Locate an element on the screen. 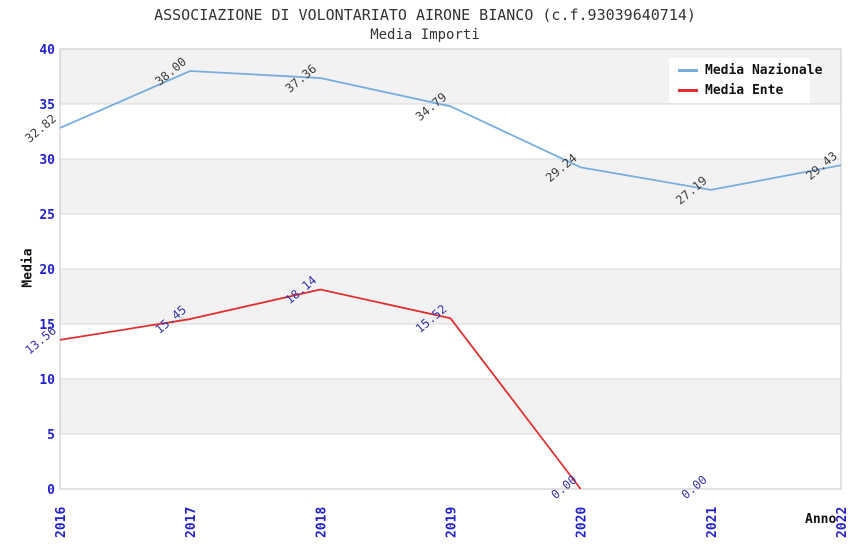 The height and width of the screenshot is (550, 850). y-axis-title: Media is located at coordinates (28, 268).